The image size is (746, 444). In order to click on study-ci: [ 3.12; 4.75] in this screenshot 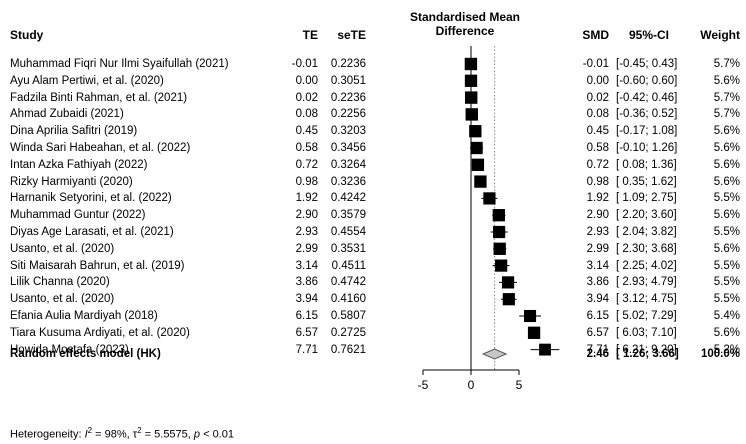, I will do `click(646, 299)`.